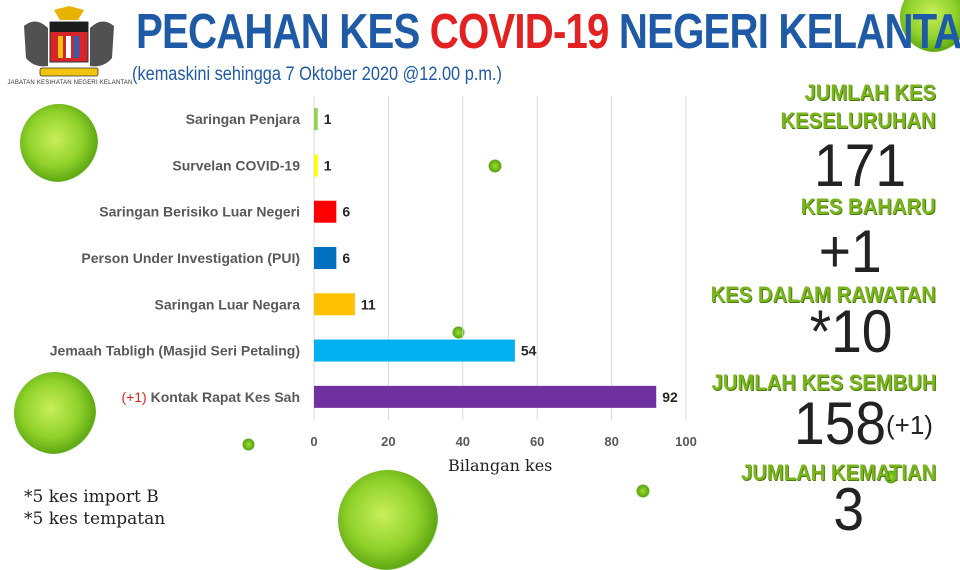 The height and width of the screenshot is (570, 960). I want to click on category-label: Survelan COVID-19, so click(236, 165).